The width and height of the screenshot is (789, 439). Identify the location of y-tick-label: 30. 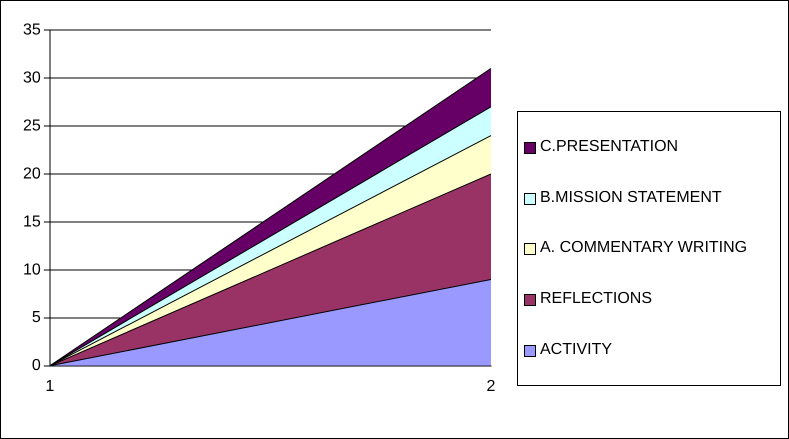
(32, 77).